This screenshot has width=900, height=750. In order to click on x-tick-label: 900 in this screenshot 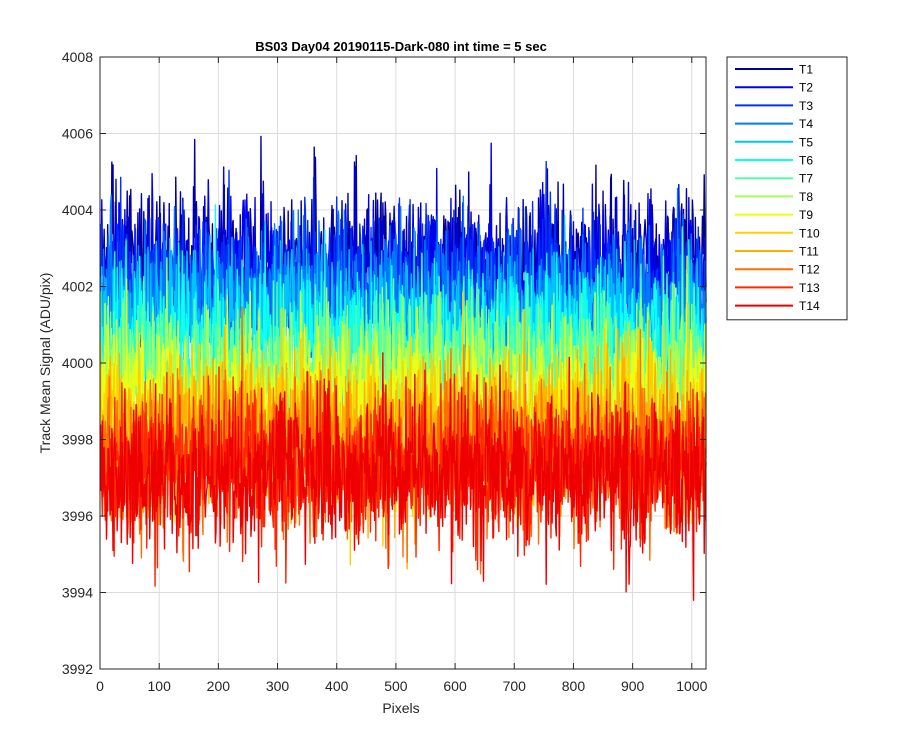, I will do `click(633, 686)`.